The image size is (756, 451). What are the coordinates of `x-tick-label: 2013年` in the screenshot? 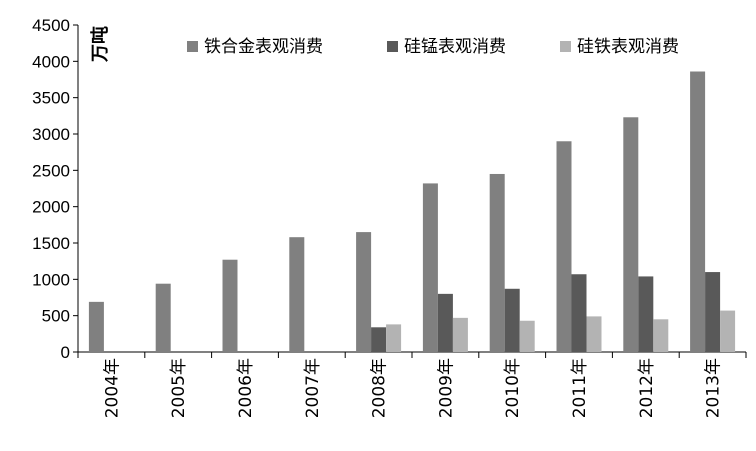 It's located at (714, 388).